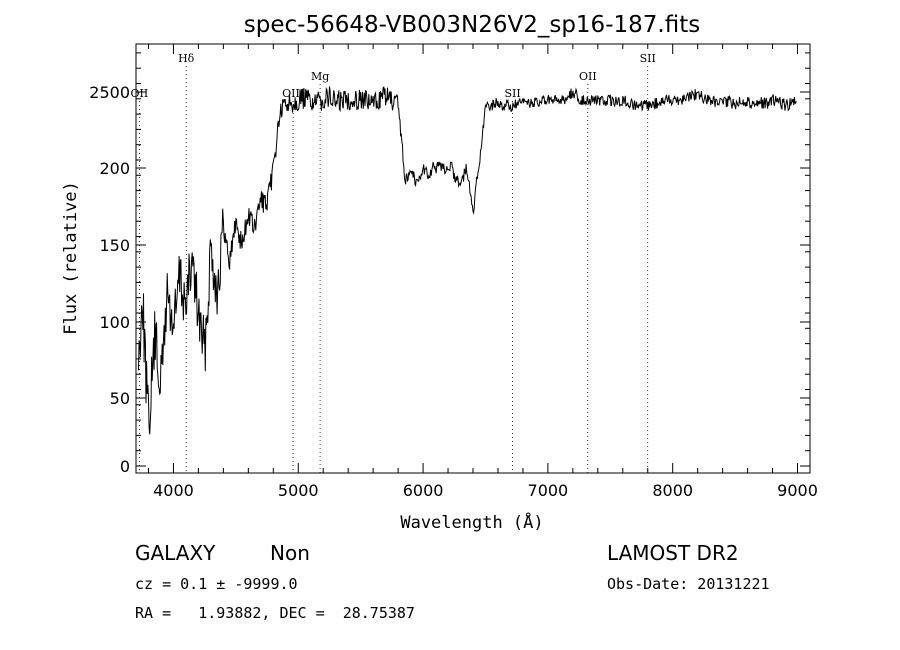 Image resolution: width=900 pixels, height=650 pixels. Describe the element at coordinates (125, 466) in the screenshot. I see `y-tick-label: 0` at that location.